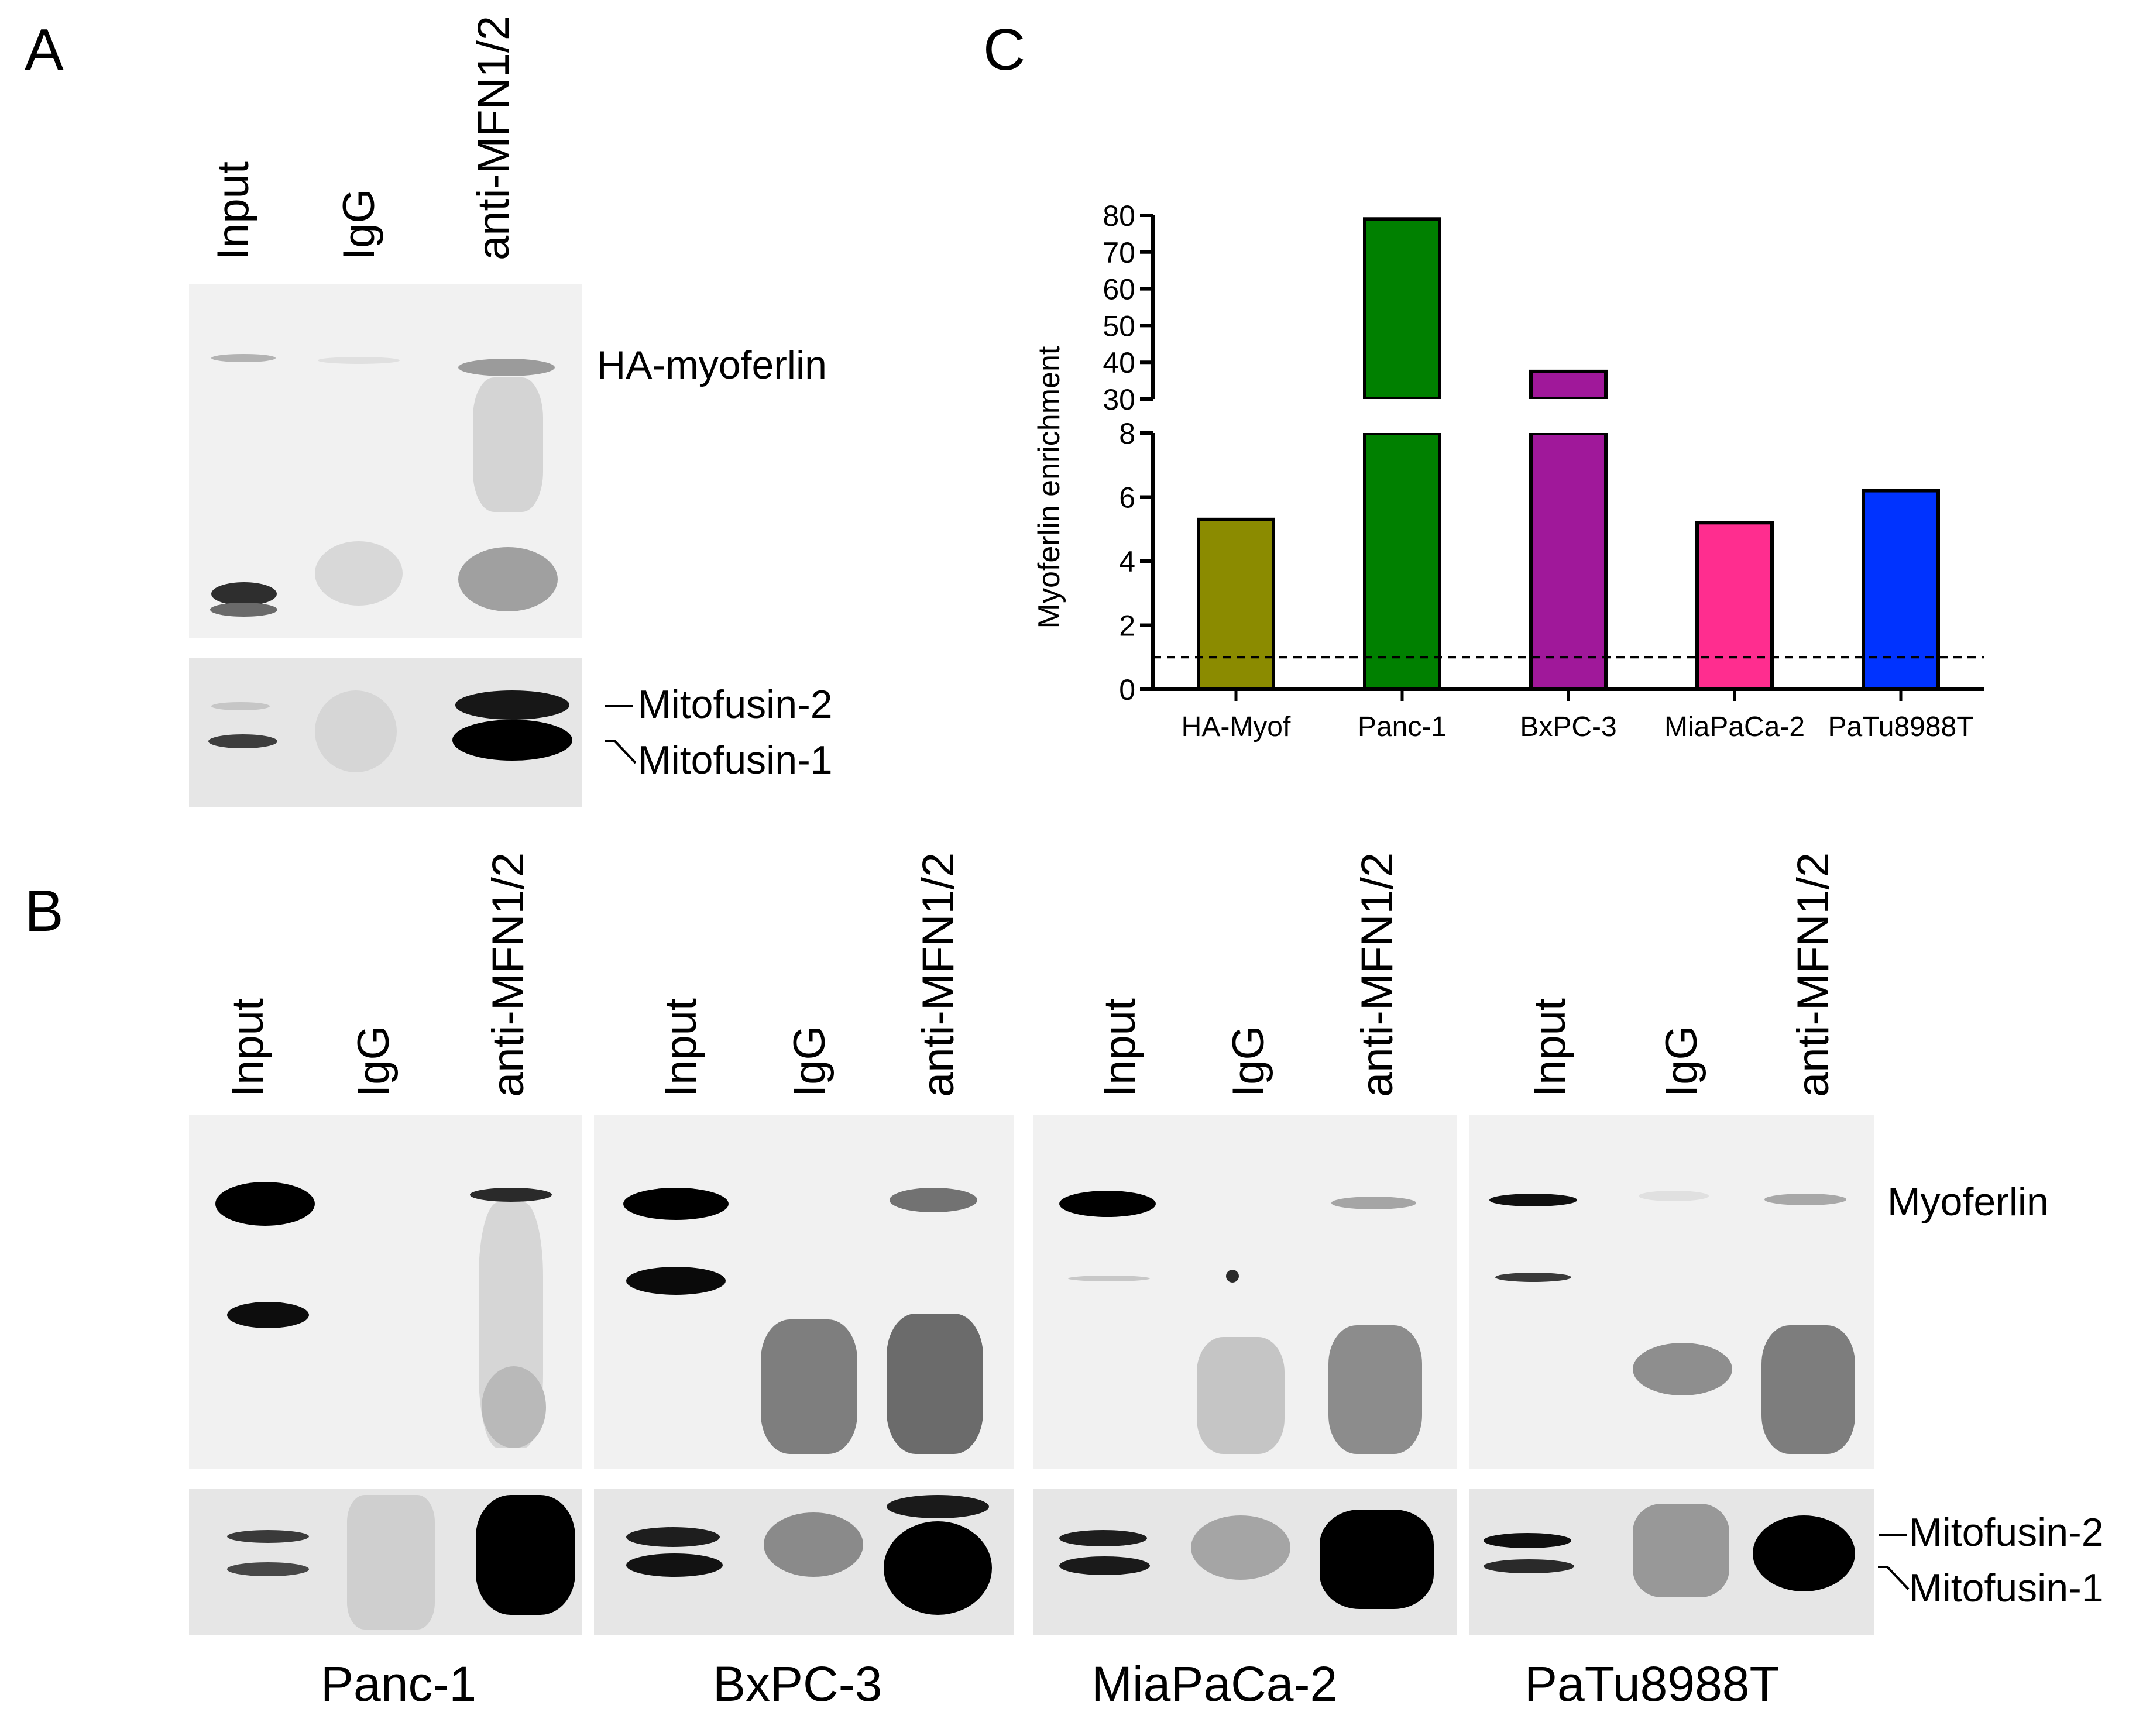 The image size is (2129, 1736). Describe the element at coordinates (385, 1562) in the screenshot. I see `blot-b1-mitofusin` at that location.